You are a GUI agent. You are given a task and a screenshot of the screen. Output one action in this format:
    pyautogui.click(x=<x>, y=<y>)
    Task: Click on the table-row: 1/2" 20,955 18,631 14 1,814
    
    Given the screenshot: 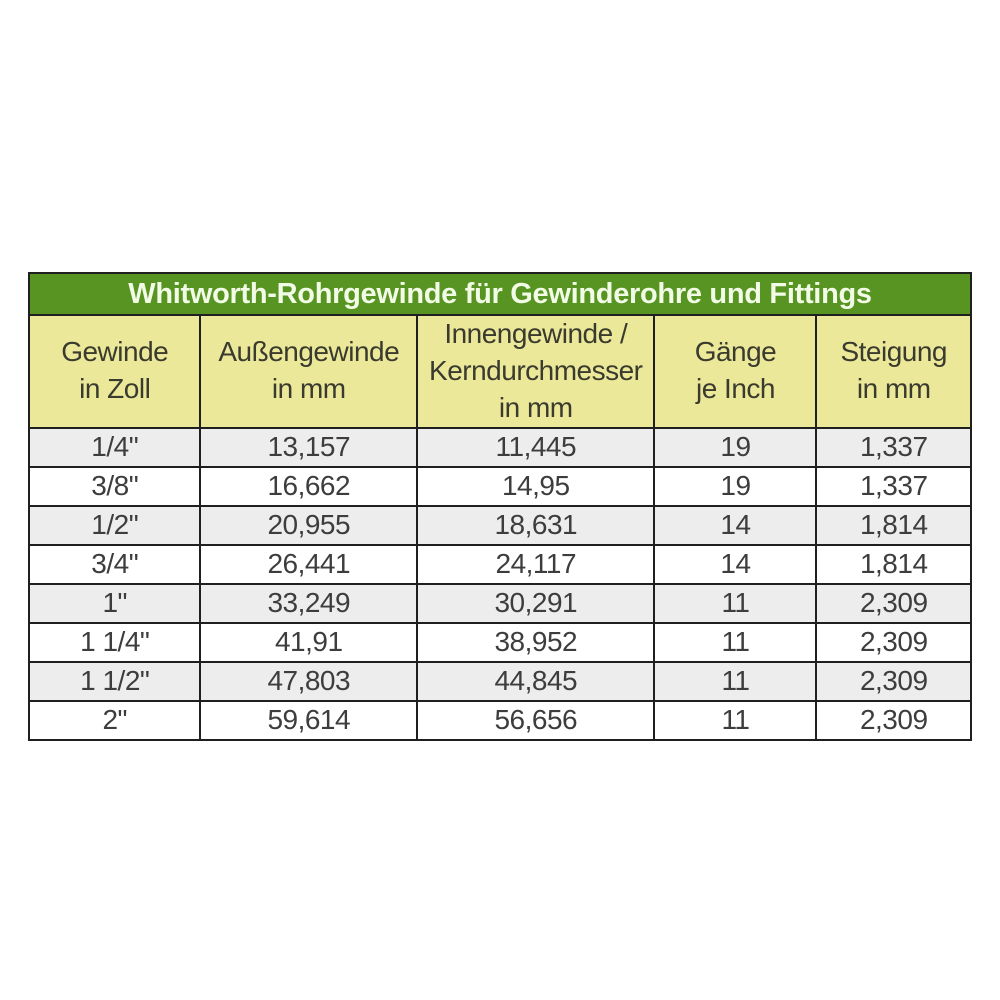 What is the action you would take?
    pyautogui.click(x=499, y=525)
    